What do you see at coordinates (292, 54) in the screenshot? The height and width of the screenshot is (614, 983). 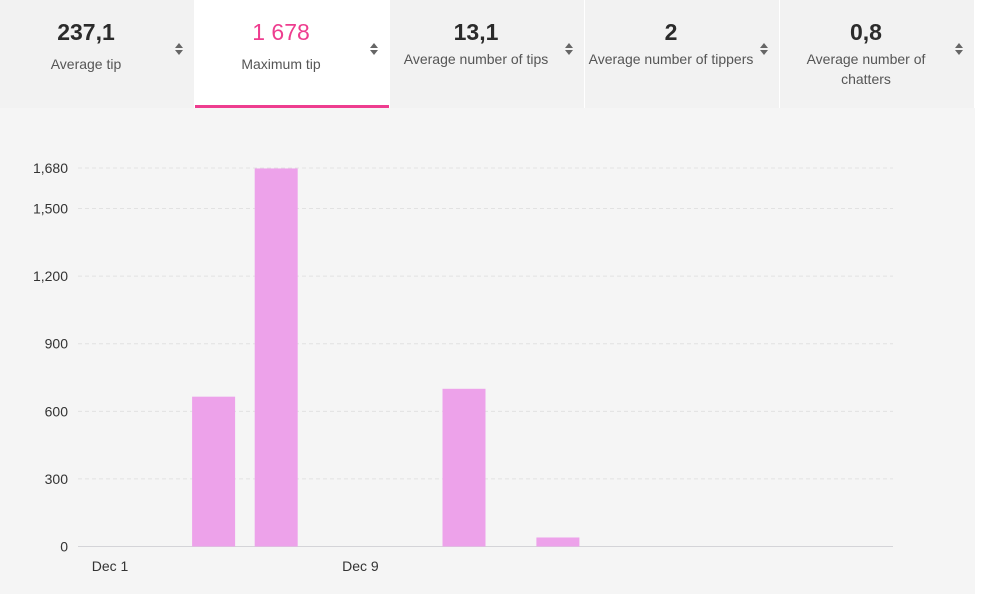 I see `tab-maximum-tip: 1 678 Maximum tip` at bounding box center [292, 54].